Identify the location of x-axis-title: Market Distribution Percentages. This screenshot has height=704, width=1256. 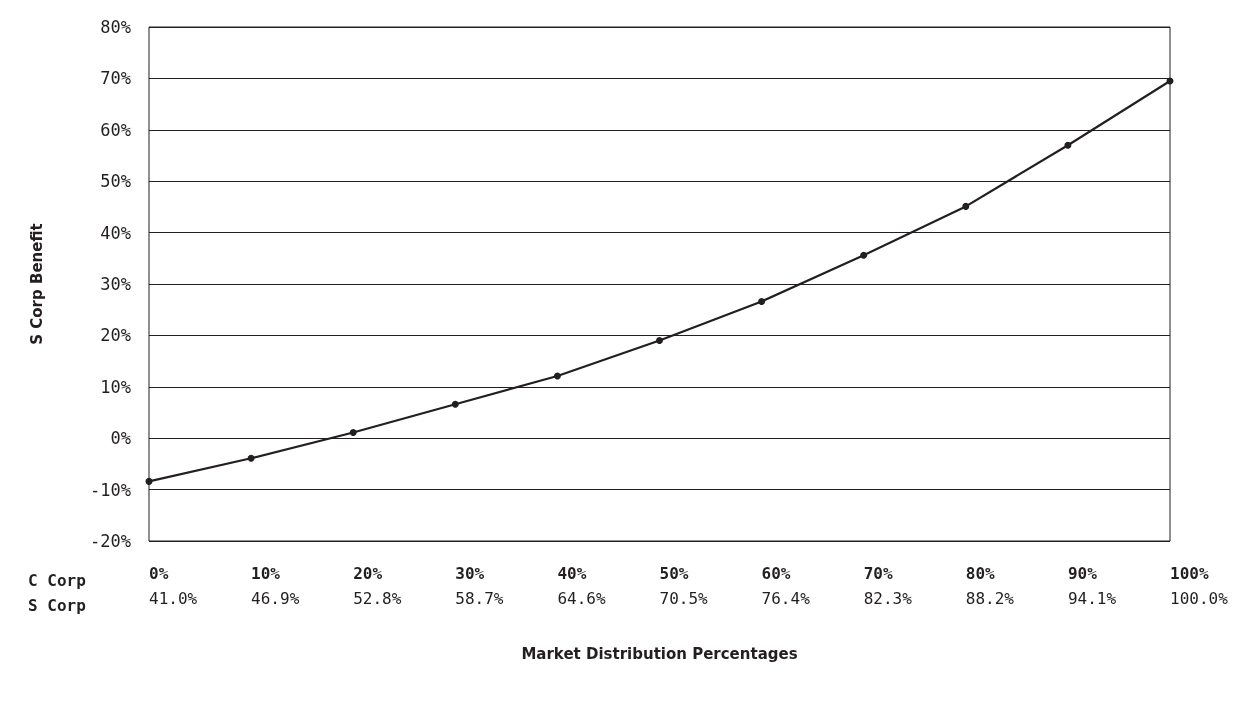
(659, 653).